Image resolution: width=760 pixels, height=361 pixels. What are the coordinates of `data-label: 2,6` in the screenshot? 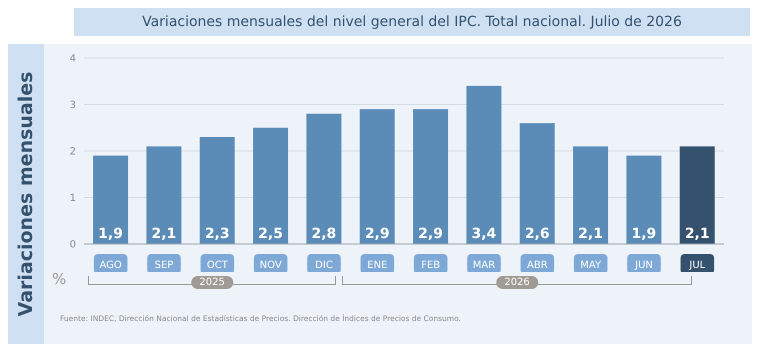 It's located at (537, 234).